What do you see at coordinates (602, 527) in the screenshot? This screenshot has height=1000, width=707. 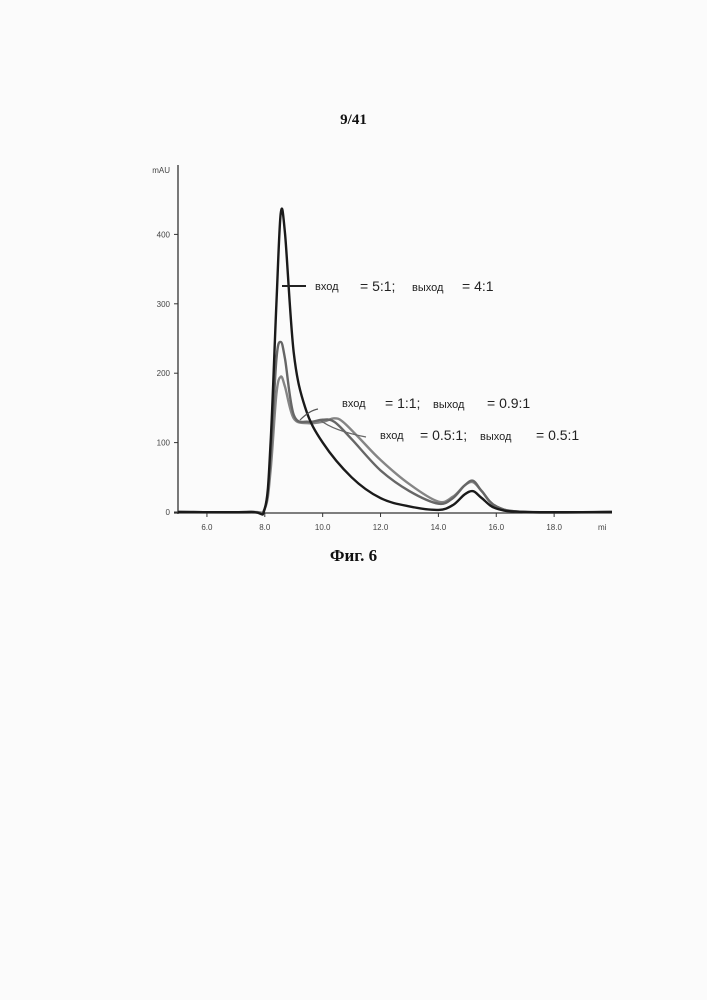 I see `x-axis-end-label: mi` at bounding box center [602, 527].